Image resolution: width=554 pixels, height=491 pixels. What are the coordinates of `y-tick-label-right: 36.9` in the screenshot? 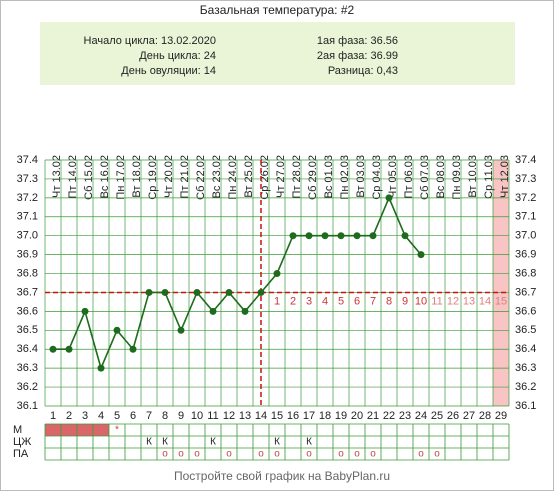 It's located at (525, 255).